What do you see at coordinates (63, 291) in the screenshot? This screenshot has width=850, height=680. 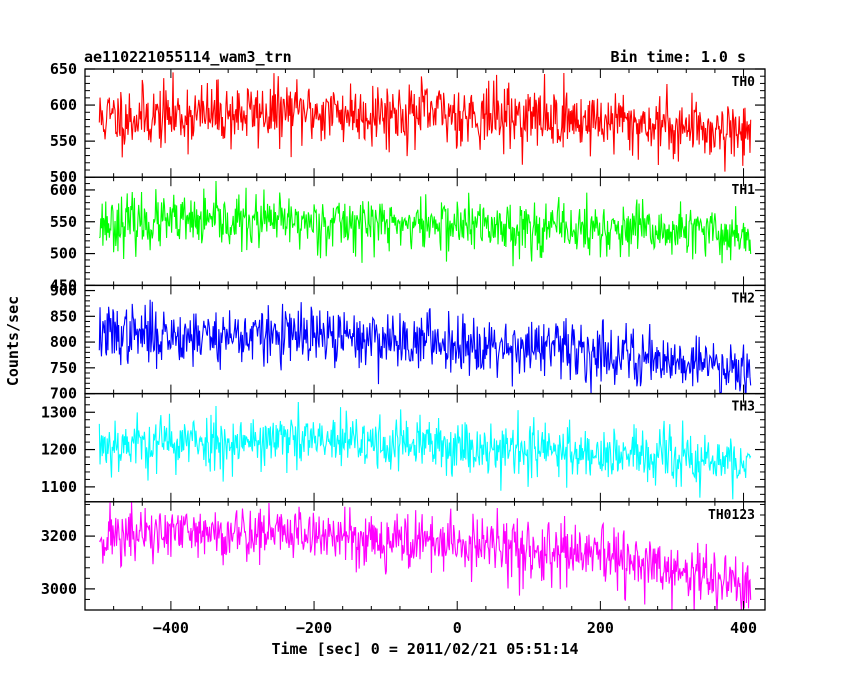 I see `y-tick-label: 900` at bounding box center [63, 291].